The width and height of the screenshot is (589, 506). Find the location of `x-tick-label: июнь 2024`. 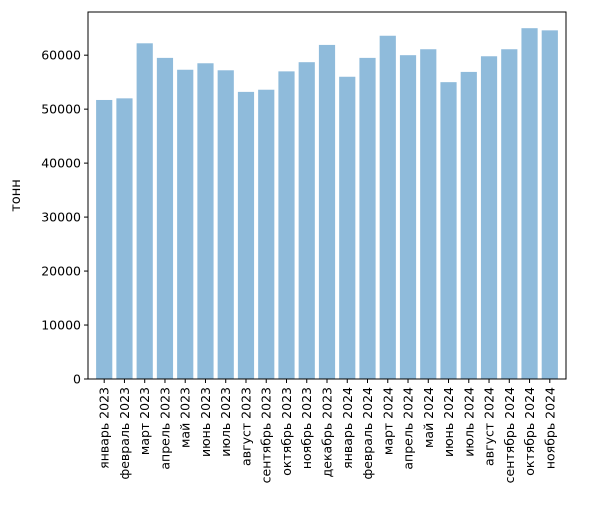

x-tick-label: июнь 2024 is located at coordinates (448, 422).